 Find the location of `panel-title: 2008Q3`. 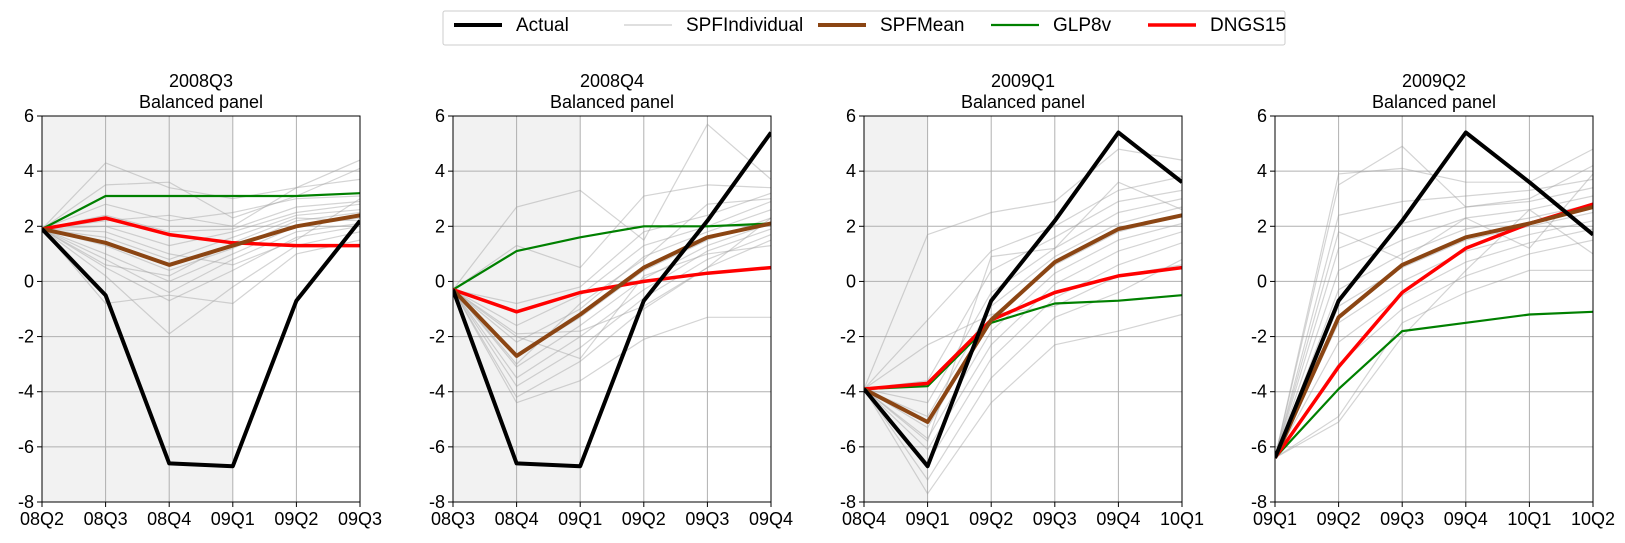

panel-title: 2008Q3 is located at coordinates (201, 81).